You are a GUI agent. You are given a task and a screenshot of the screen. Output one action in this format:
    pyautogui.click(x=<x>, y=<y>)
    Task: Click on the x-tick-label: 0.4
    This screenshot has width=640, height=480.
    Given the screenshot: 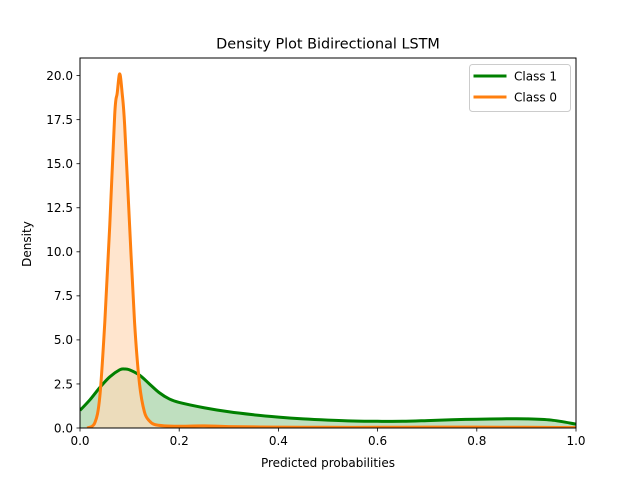 What is the action you would take?
    pyautogui.click(x=278, y=441)
    